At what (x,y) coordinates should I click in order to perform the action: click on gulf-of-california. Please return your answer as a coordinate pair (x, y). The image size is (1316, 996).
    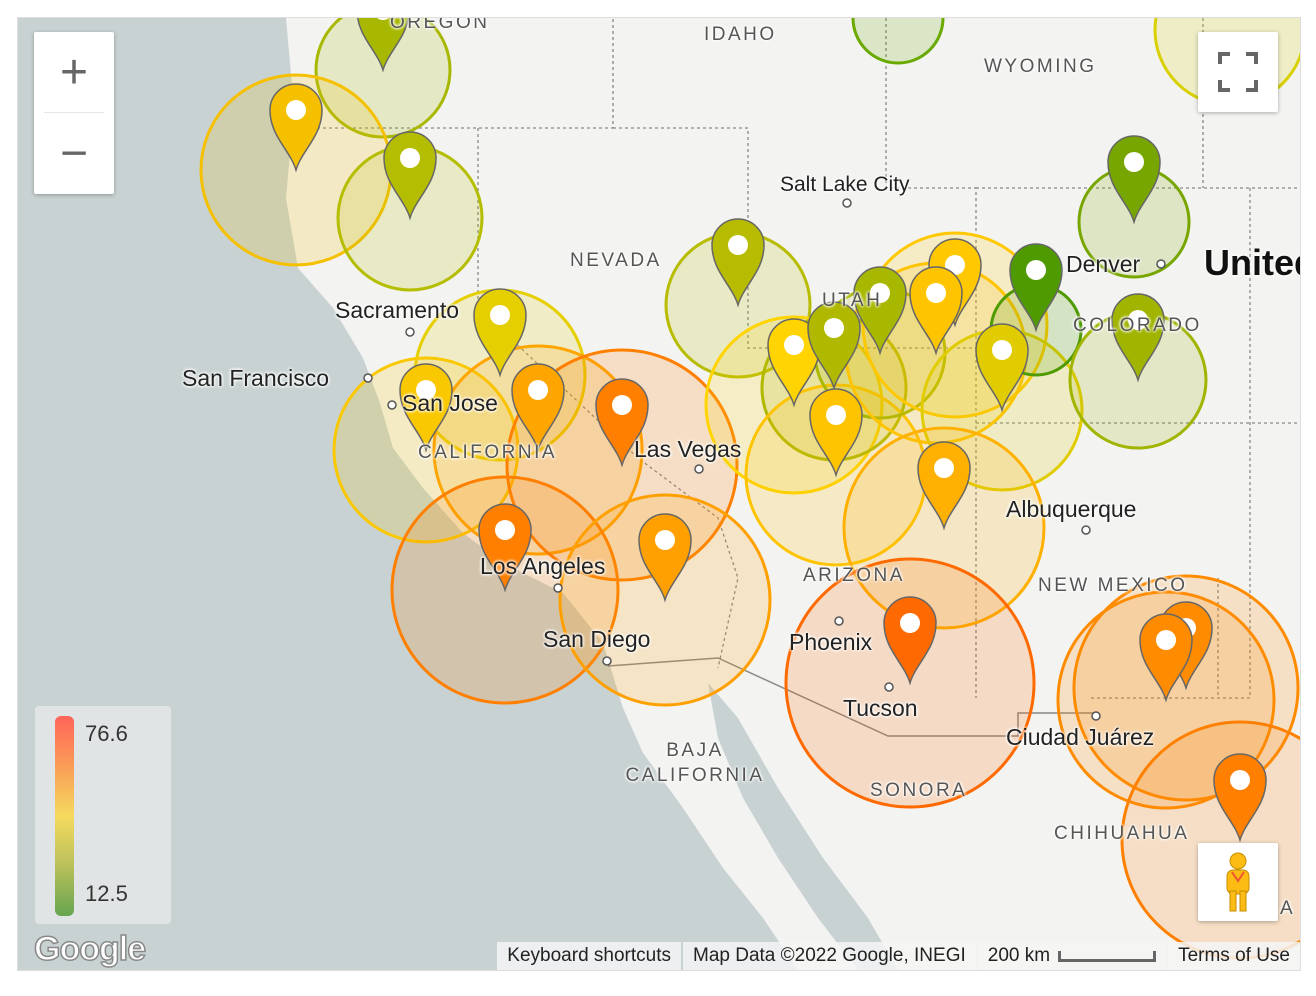
    Looking at the image, I should click on (803, 826).